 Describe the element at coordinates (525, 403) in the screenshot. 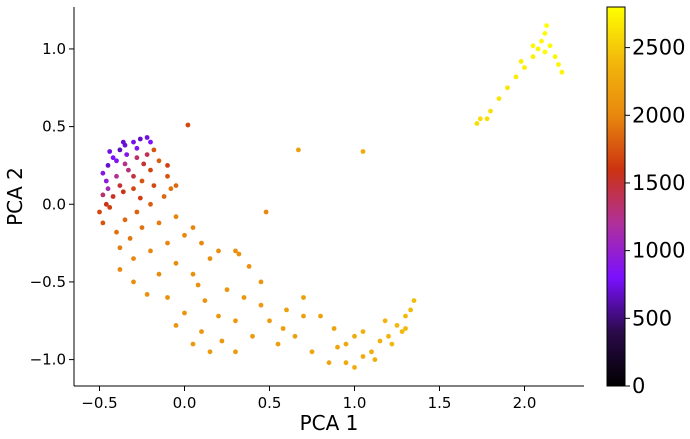

I see `x-tick-label: 2.0` at that location.